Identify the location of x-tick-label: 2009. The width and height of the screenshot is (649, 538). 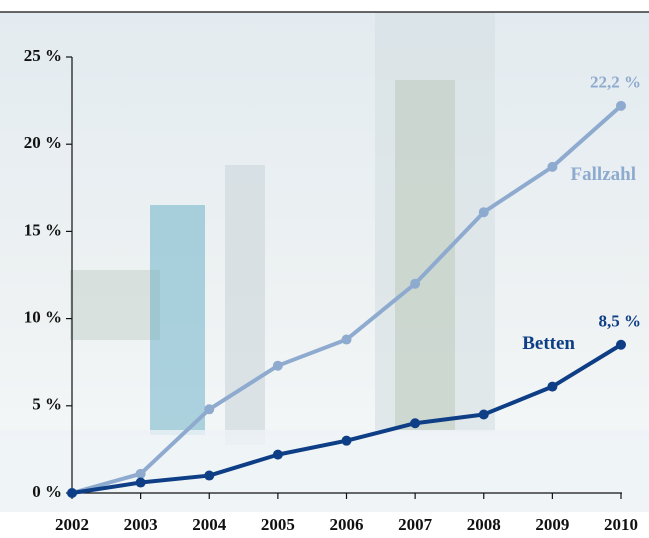
(552, 524).